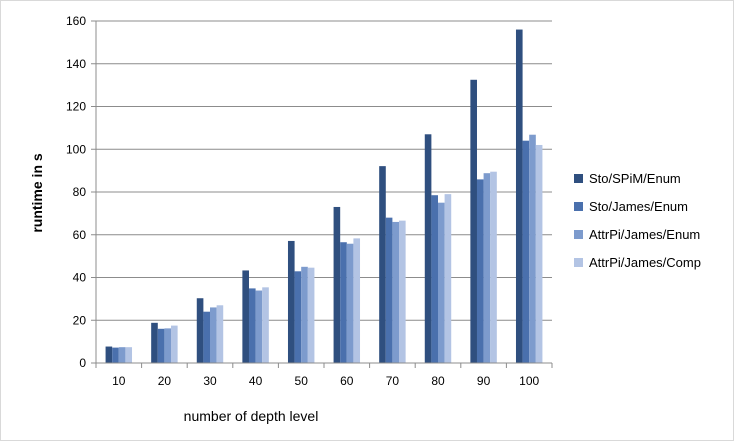  Describe the element at coordinates (347, 381) in the screenshot. I see `x-tick-label: 60` at that location.